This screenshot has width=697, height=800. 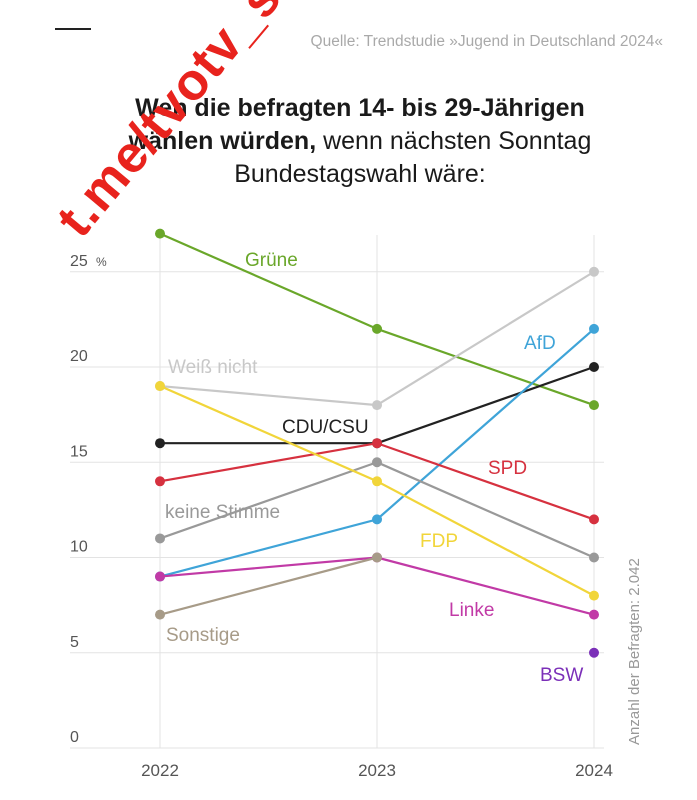 I want to click on series-label-linke: Linke, so click(x=471, y=610).